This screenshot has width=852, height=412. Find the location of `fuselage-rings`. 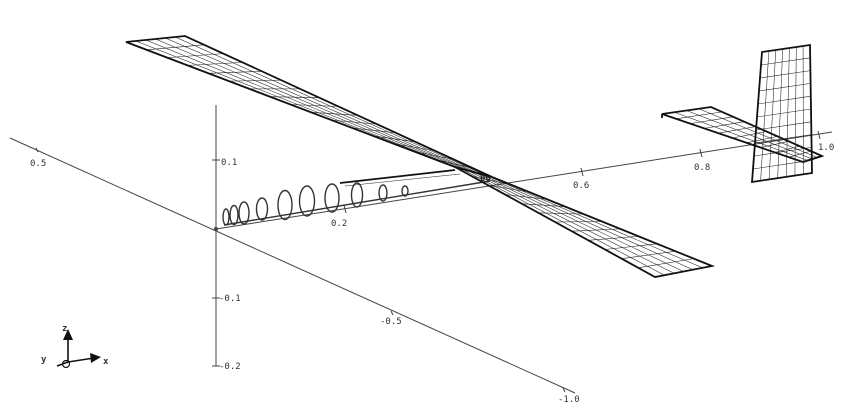

fuselage-rings is located at coordinates (315, 204).